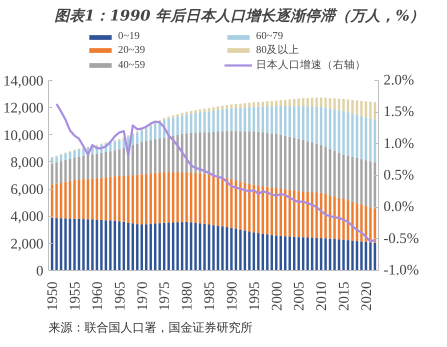 This screenshot has width=447, height=347. Describe the element at coordinates (150, 327) in the screenshot. I see `source-note: 来源：联合国人口署，国金证券研究所` at that location.